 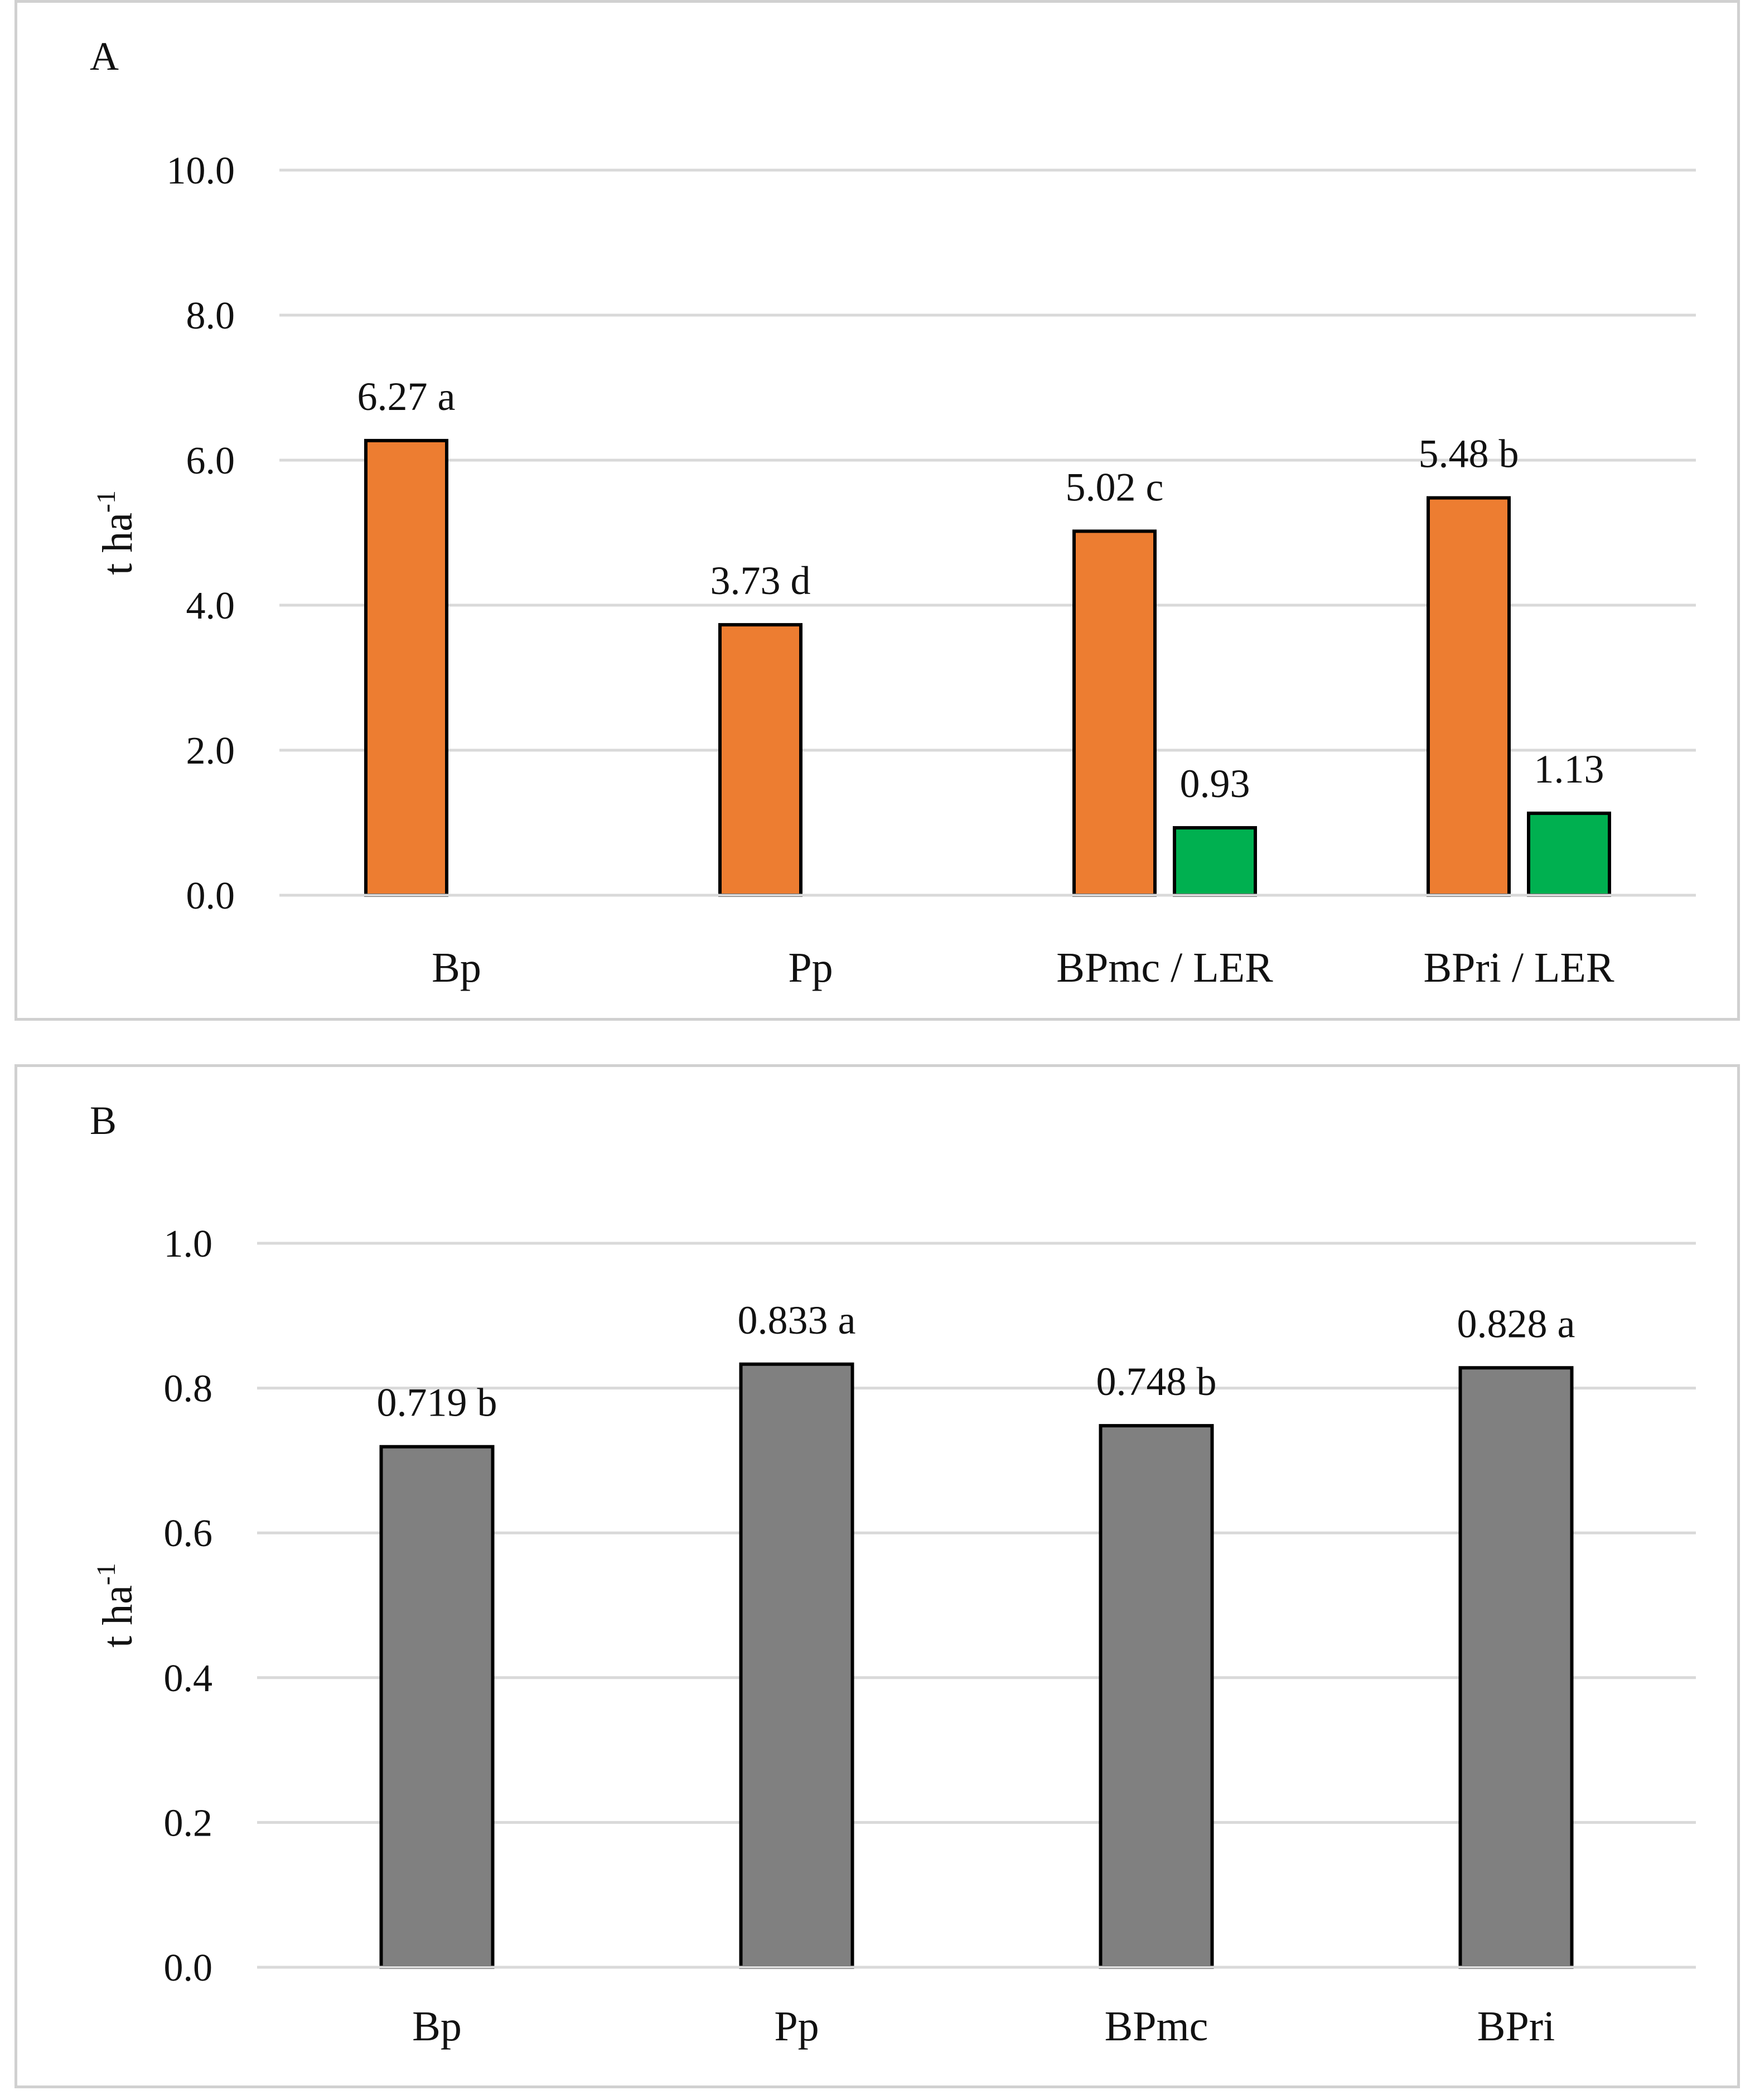 I want to click on y-tick-label: 0.2, so click(x=189, y=1823).